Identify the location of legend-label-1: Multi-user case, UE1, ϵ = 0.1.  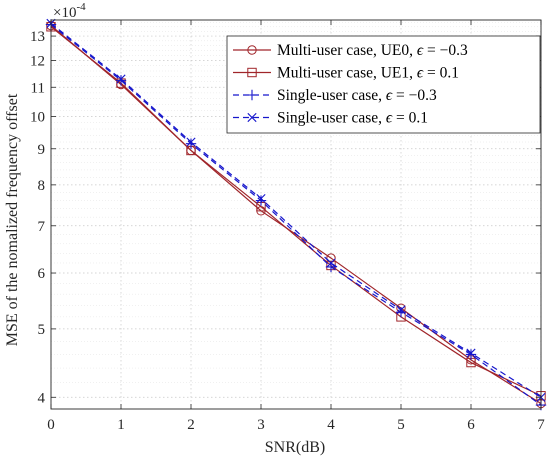
(368, 73).